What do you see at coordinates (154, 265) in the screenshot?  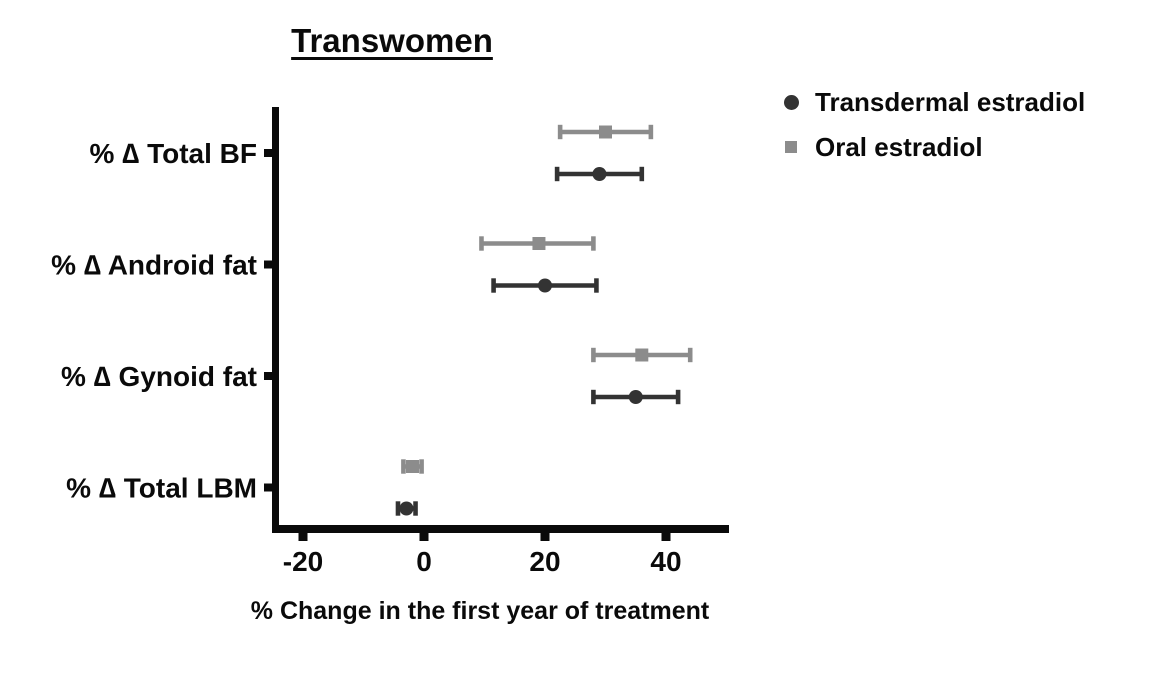 I see `category-label: % ∆ Android fat` at bounding box center [154, 265].